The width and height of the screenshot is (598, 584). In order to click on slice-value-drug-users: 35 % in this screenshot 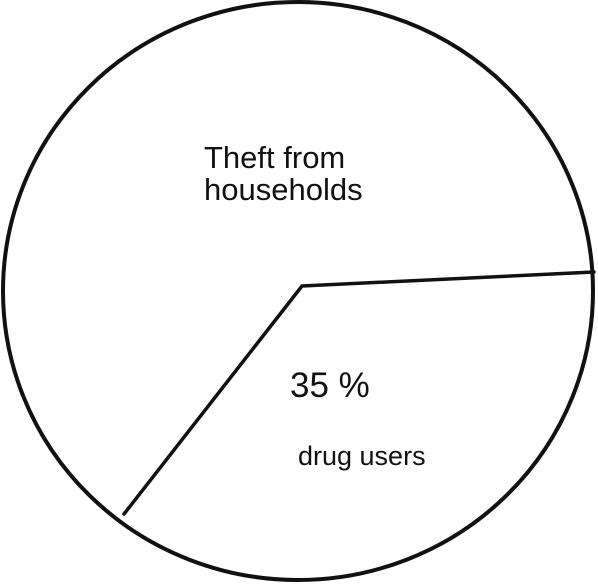, I will do `click(330, 385)`.